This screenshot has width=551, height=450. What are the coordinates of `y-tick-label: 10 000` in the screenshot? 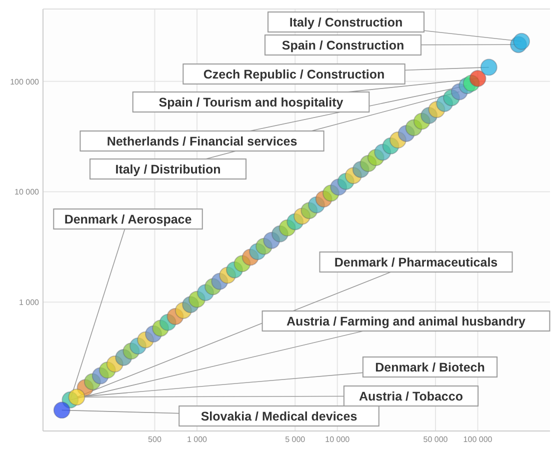 It's located at (27, 192).